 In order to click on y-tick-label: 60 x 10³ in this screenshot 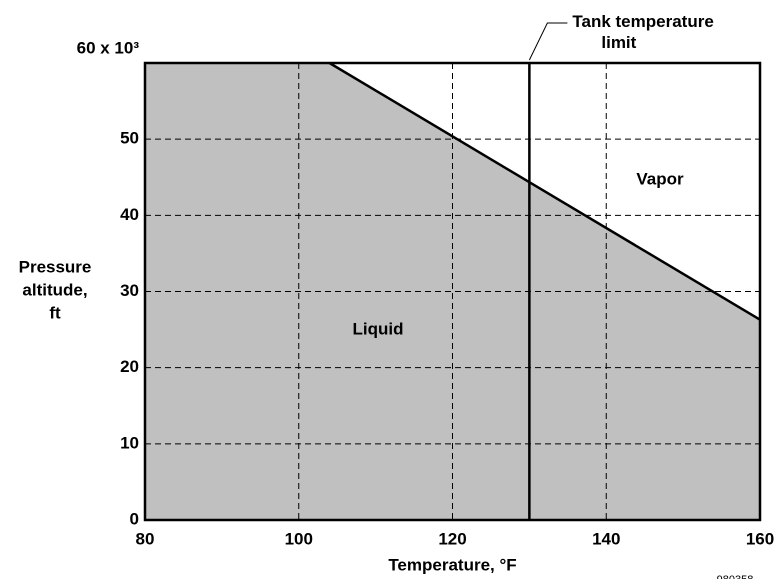, I will do `click(108, 47)`.